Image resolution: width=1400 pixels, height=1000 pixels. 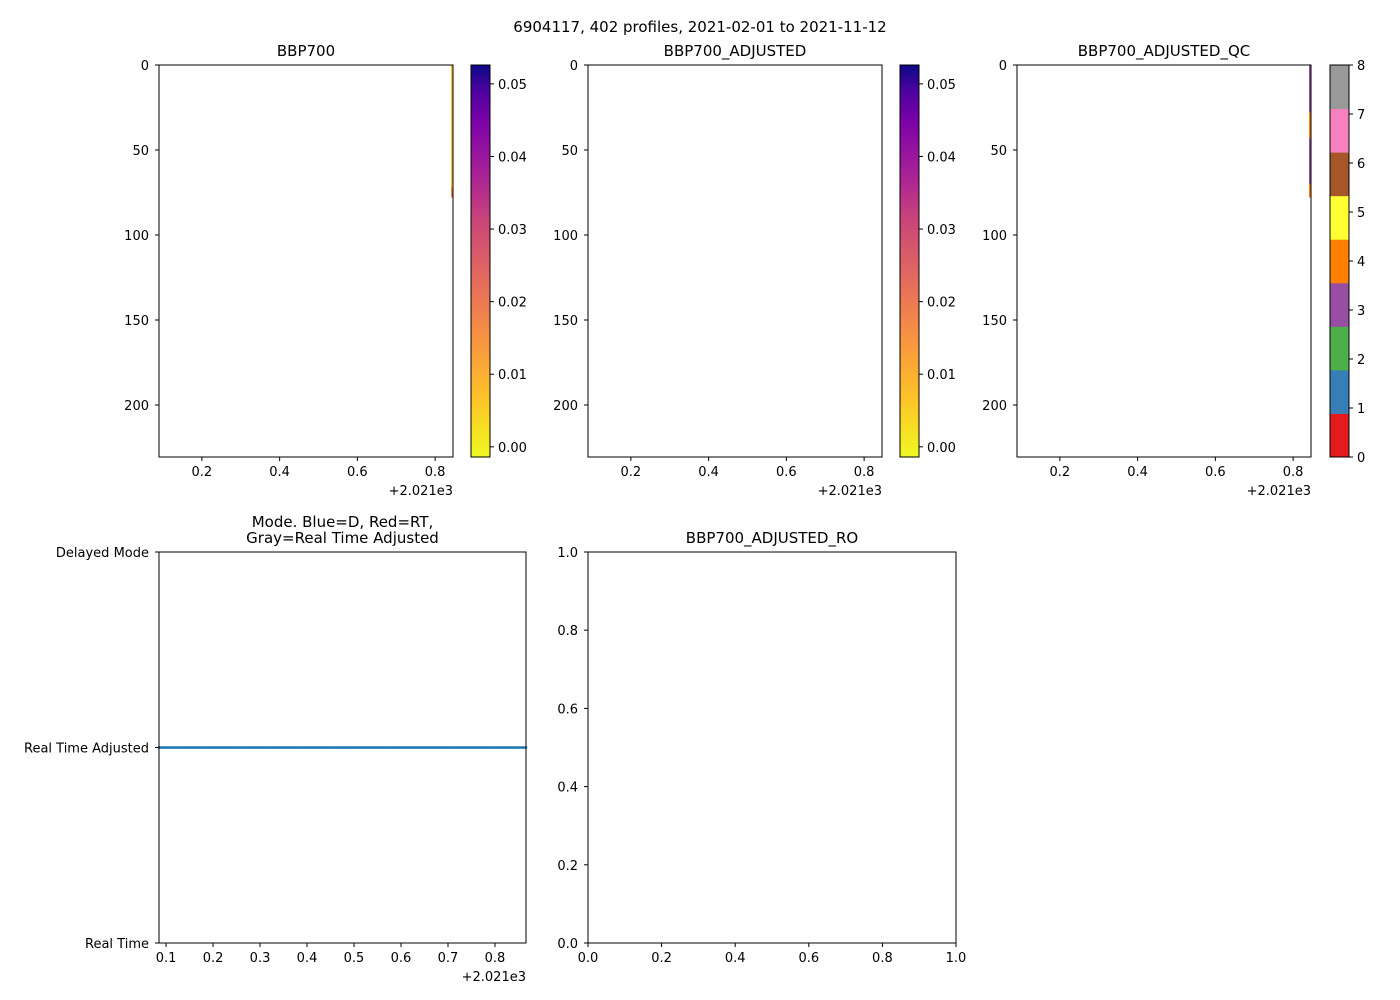 What do you see at coordinates (1361, 458) in the screenshot?
I see `colorbar-tick-label: 0` at bounding box center [1361, 458].